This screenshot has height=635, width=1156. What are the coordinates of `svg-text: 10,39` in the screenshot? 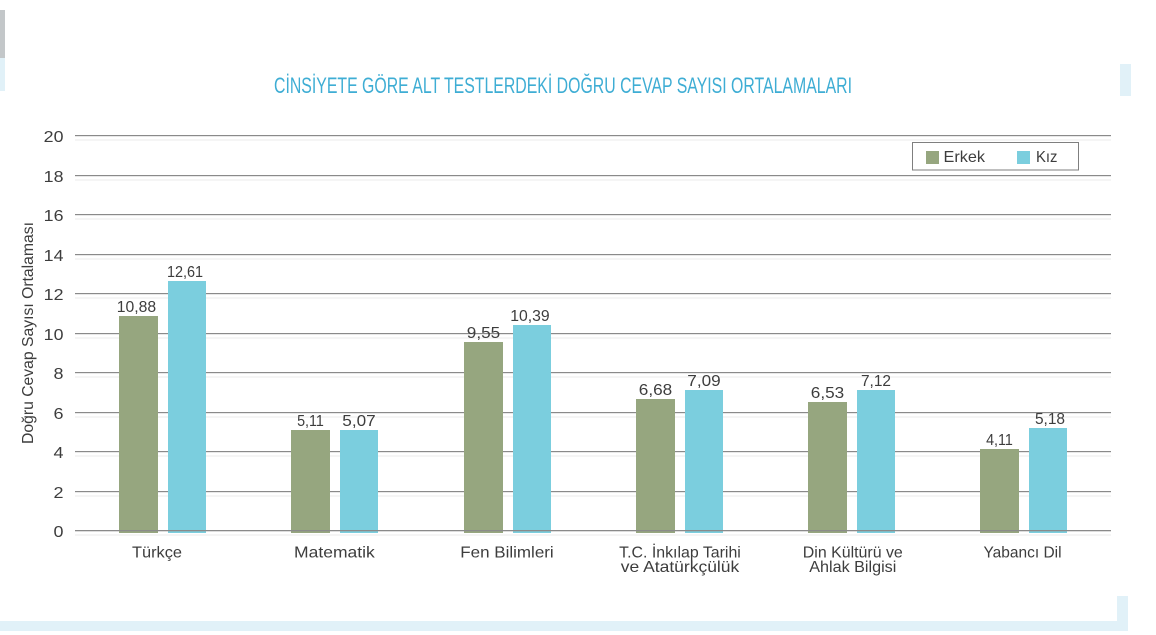 It's located at (529, 316).